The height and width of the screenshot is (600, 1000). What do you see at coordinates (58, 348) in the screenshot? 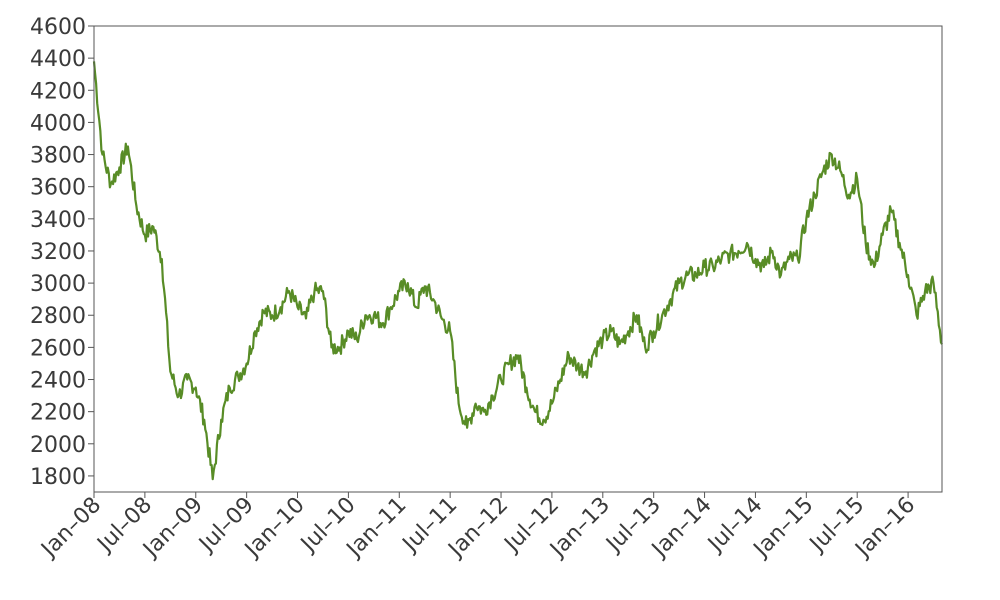
I see `y-tick-label: 2600` at bounding box center [58, 348].